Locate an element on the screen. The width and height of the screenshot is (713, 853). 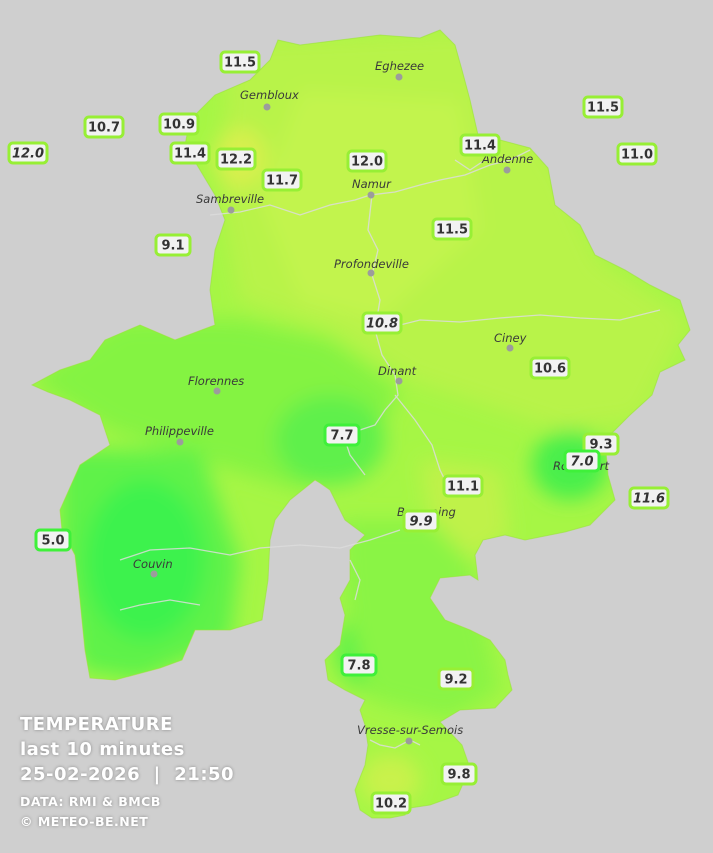
station-temperature-value: 9.1 is located at coordinates (172, 246).